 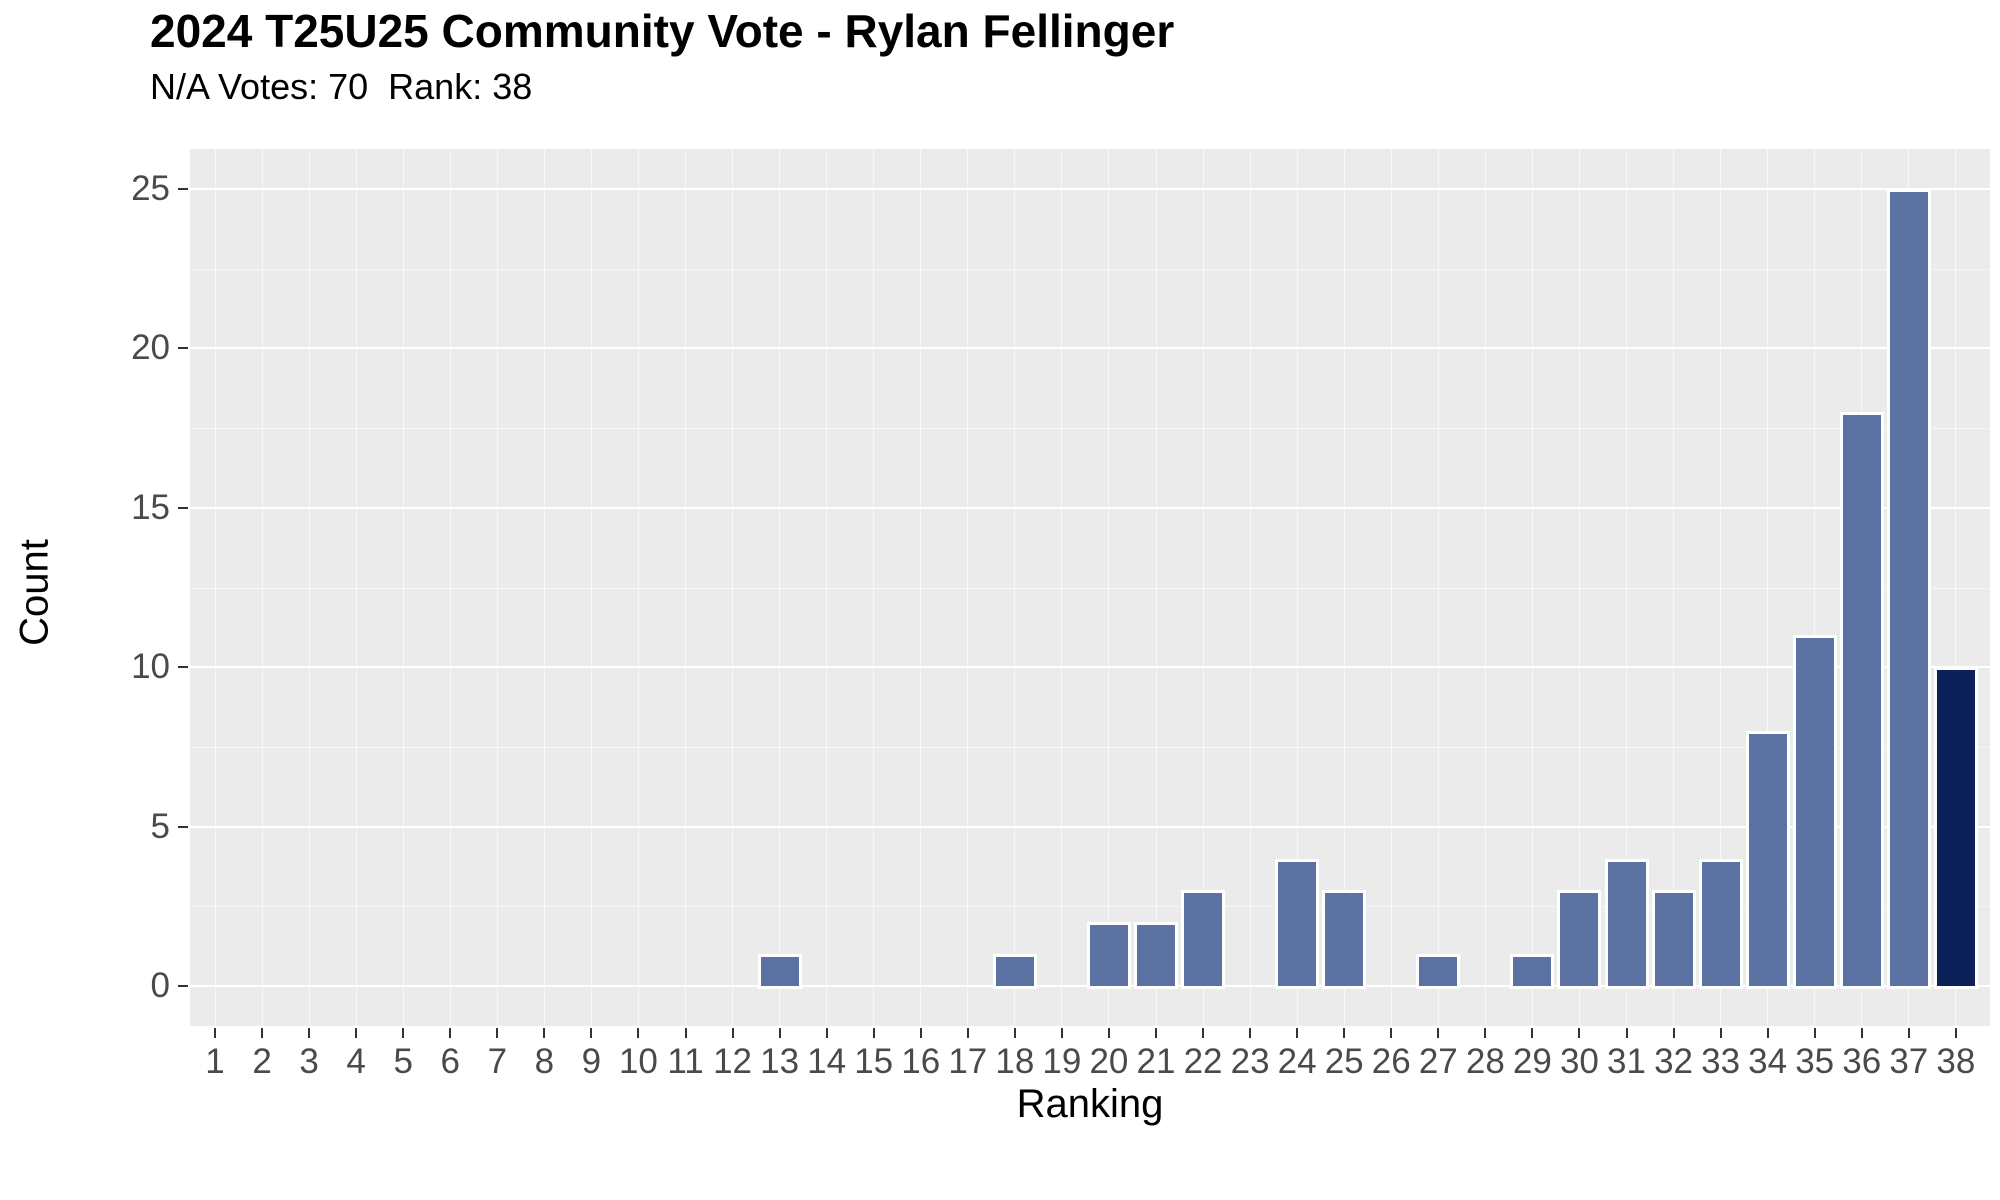 I want to click on x-tick-label: 6, so click(x=450, y=1061).